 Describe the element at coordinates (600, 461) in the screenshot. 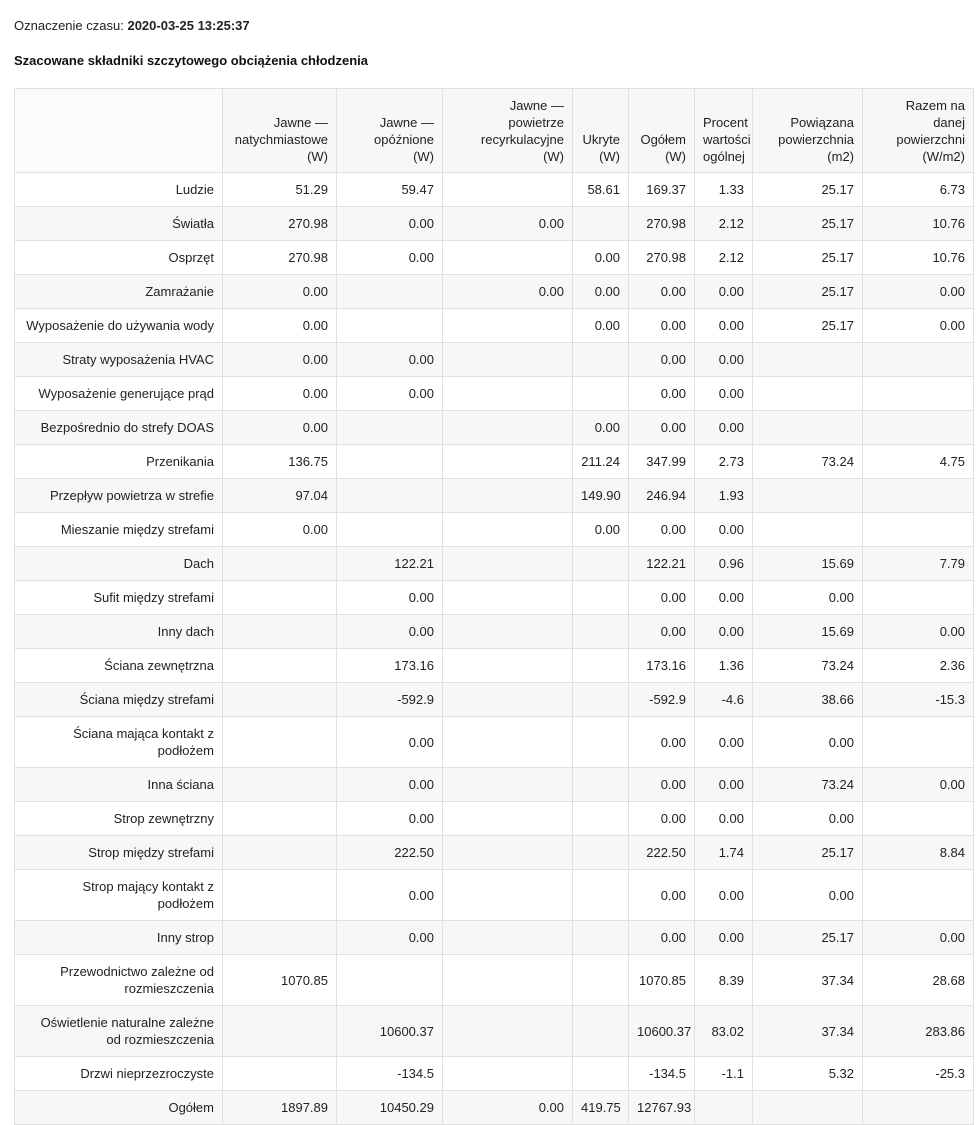

I see `table-cell: 211.24` at that location.